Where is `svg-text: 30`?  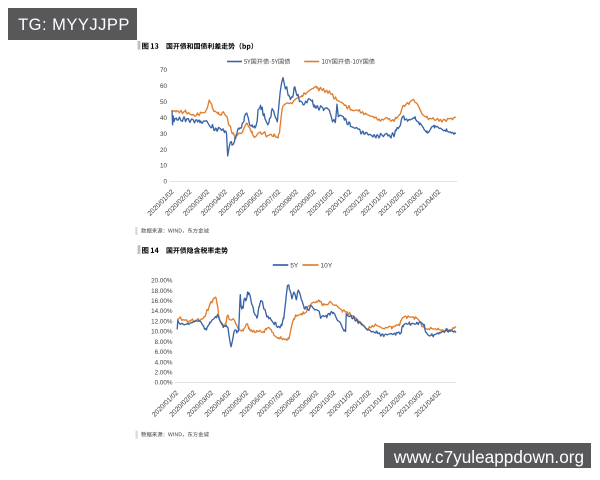
svg-text: 30 is located at coordinates (164, 134).